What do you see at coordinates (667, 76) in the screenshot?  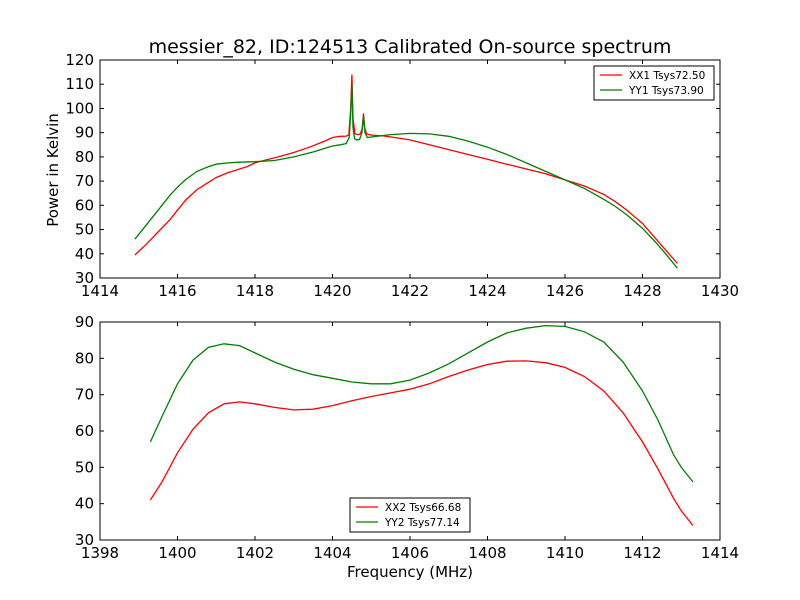 I see `top-legend-label-1: XX1 Tsys72.50` at bounding box center [667, 76].